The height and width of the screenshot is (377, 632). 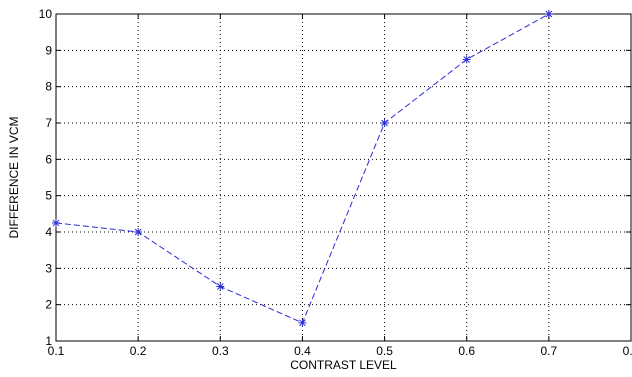 I want to click on y-tick-label: 8, so click(x=48, y=87).